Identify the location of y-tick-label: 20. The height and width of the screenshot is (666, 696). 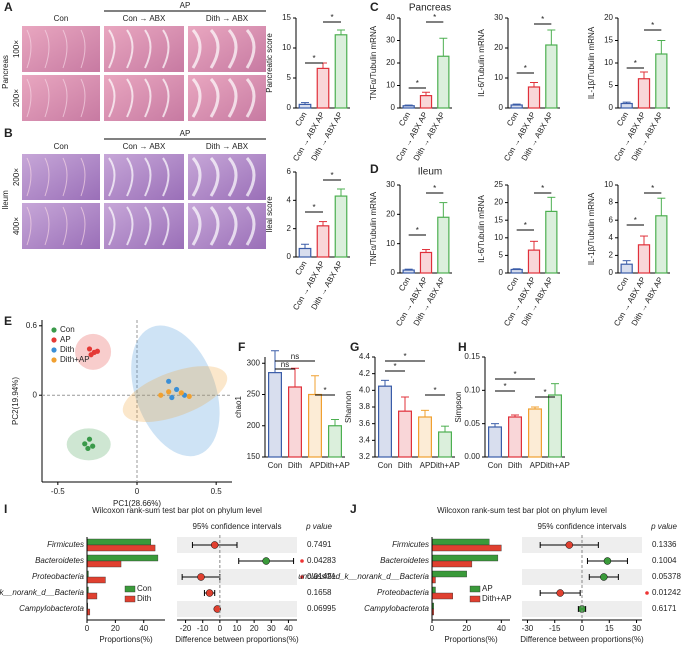
(390, 62).